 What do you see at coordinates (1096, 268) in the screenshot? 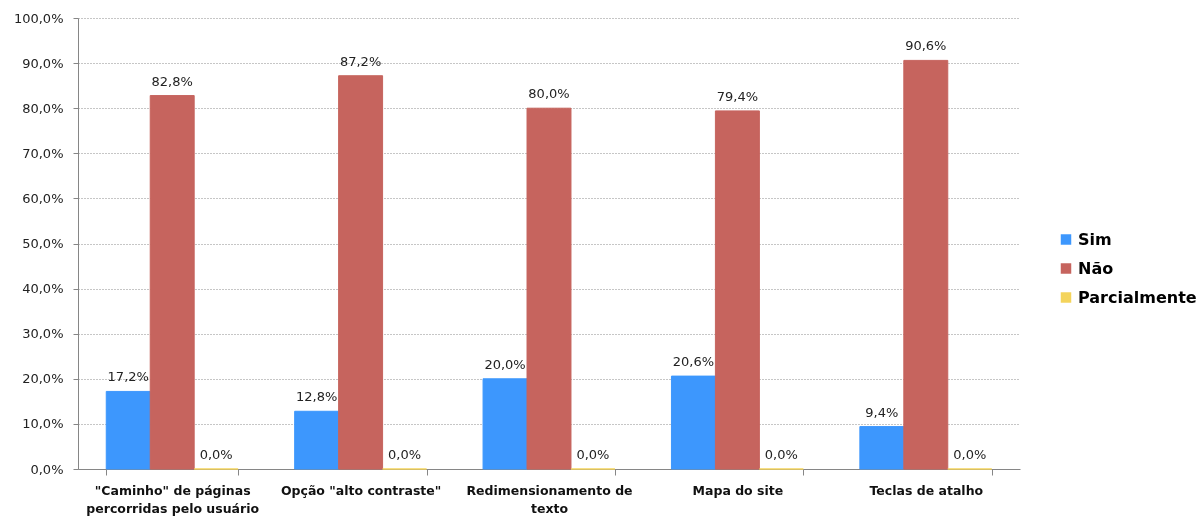
I see `legend-label: Não` at bounding box center [1096, 268].